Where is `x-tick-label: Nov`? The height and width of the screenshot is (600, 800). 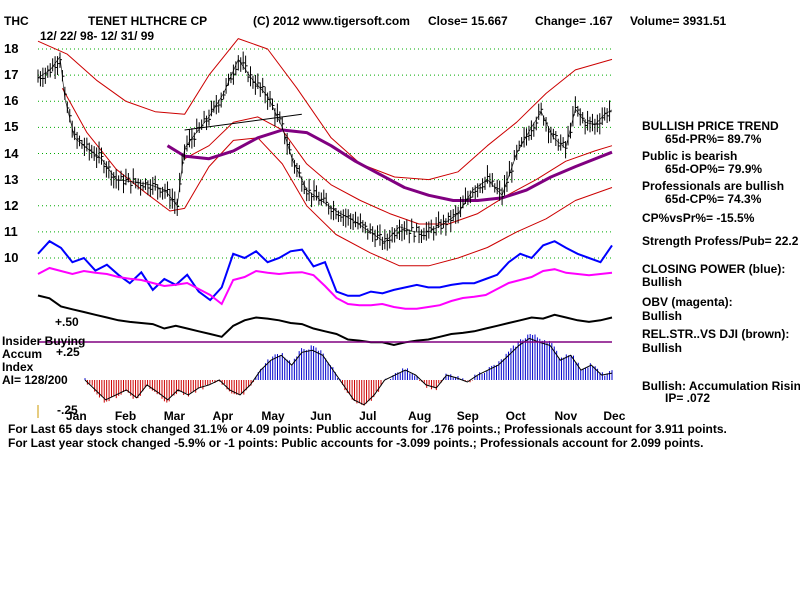
x-tick-label: Nov is located at coordinates (566, 416).